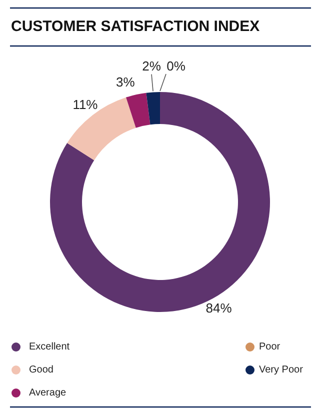  I want to click on legend-label: Poor, so click(270, 347).